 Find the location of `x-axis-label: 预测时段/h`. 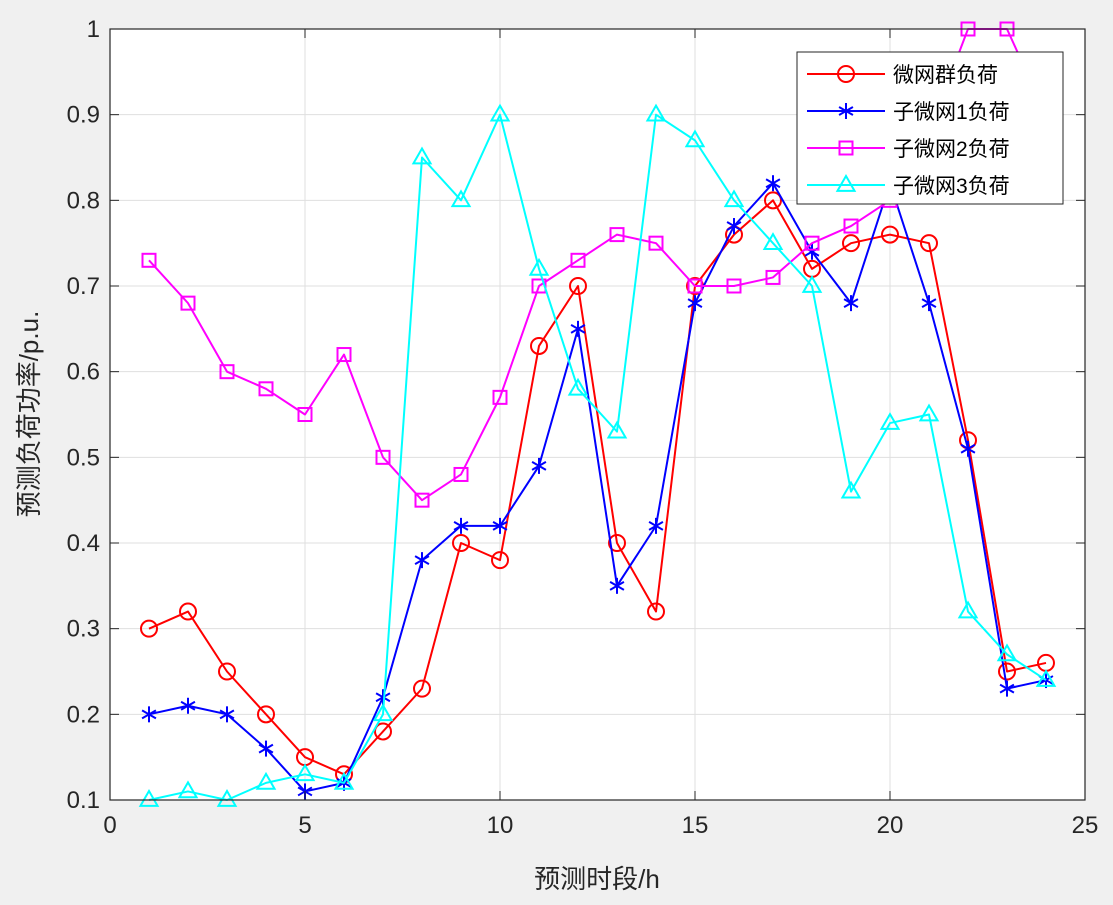

x-axis-label: 预测时段/h is located at coordinates (597, 879).